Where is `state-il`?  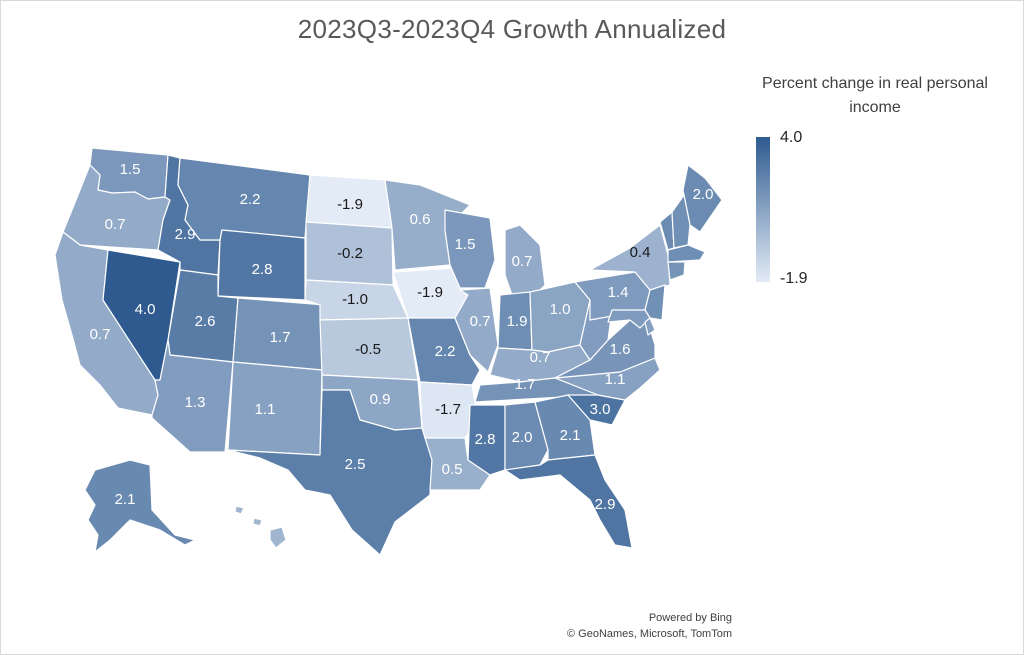
state-il is located at coordinates (476, 330).